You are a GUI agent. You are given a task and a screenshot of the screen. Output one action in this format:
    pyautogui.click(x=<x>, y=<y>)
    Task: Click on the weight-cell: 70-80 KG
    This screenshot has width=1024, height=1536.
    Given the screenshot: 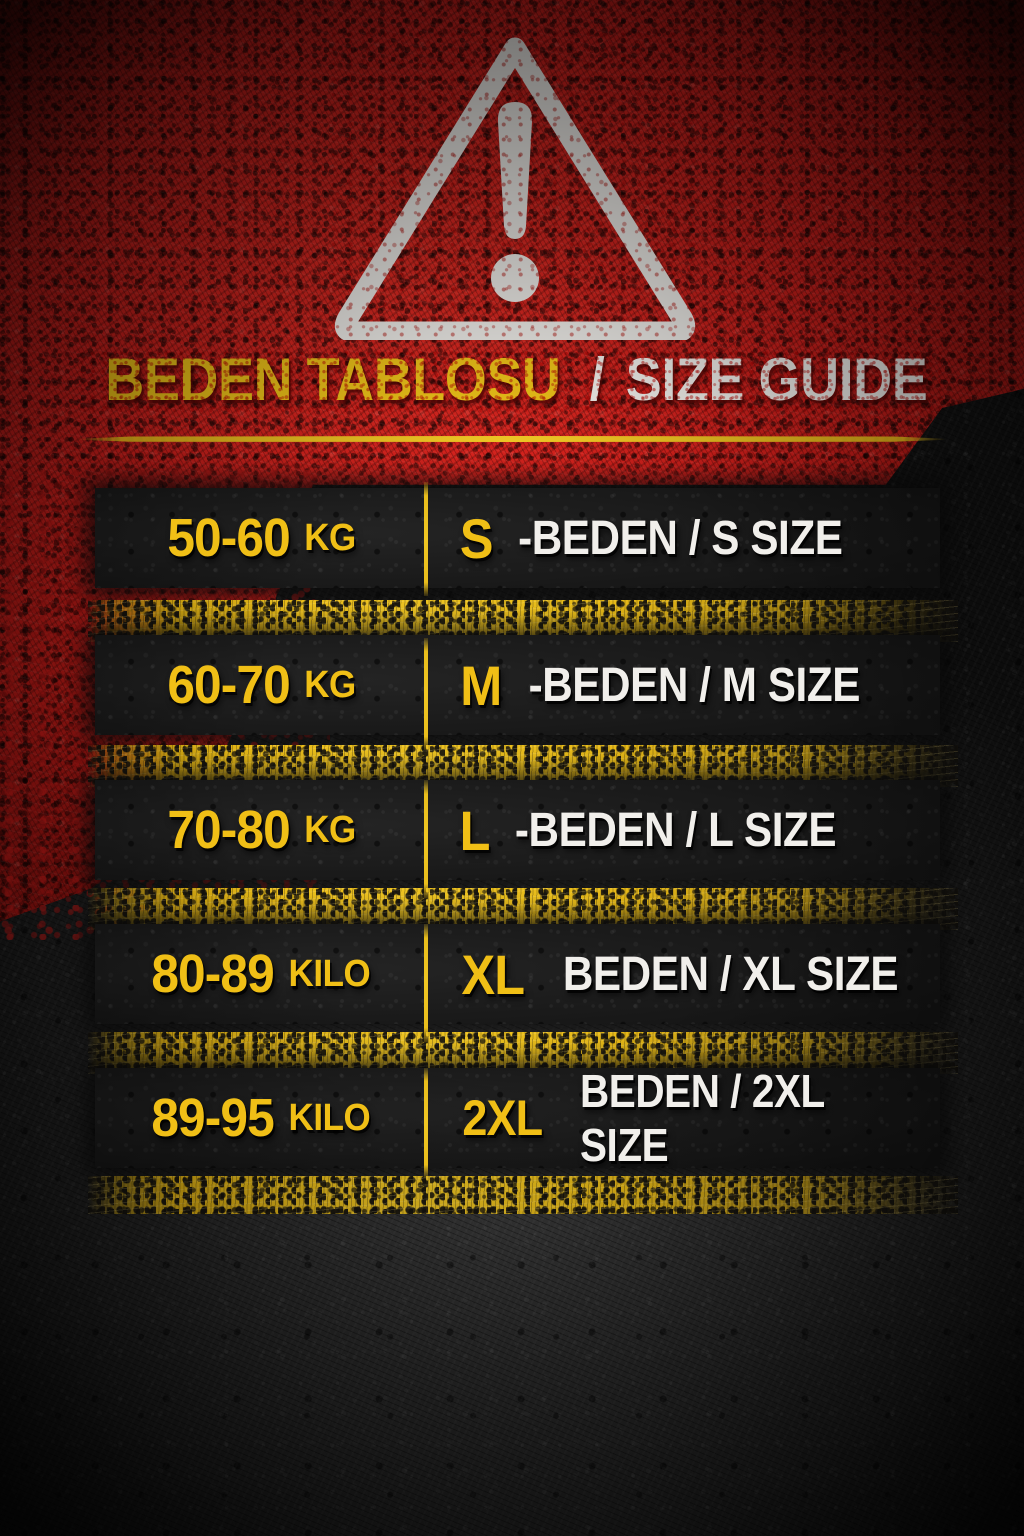 What is the action you would take?
    pyautogui.click(x=260, y=830)
    